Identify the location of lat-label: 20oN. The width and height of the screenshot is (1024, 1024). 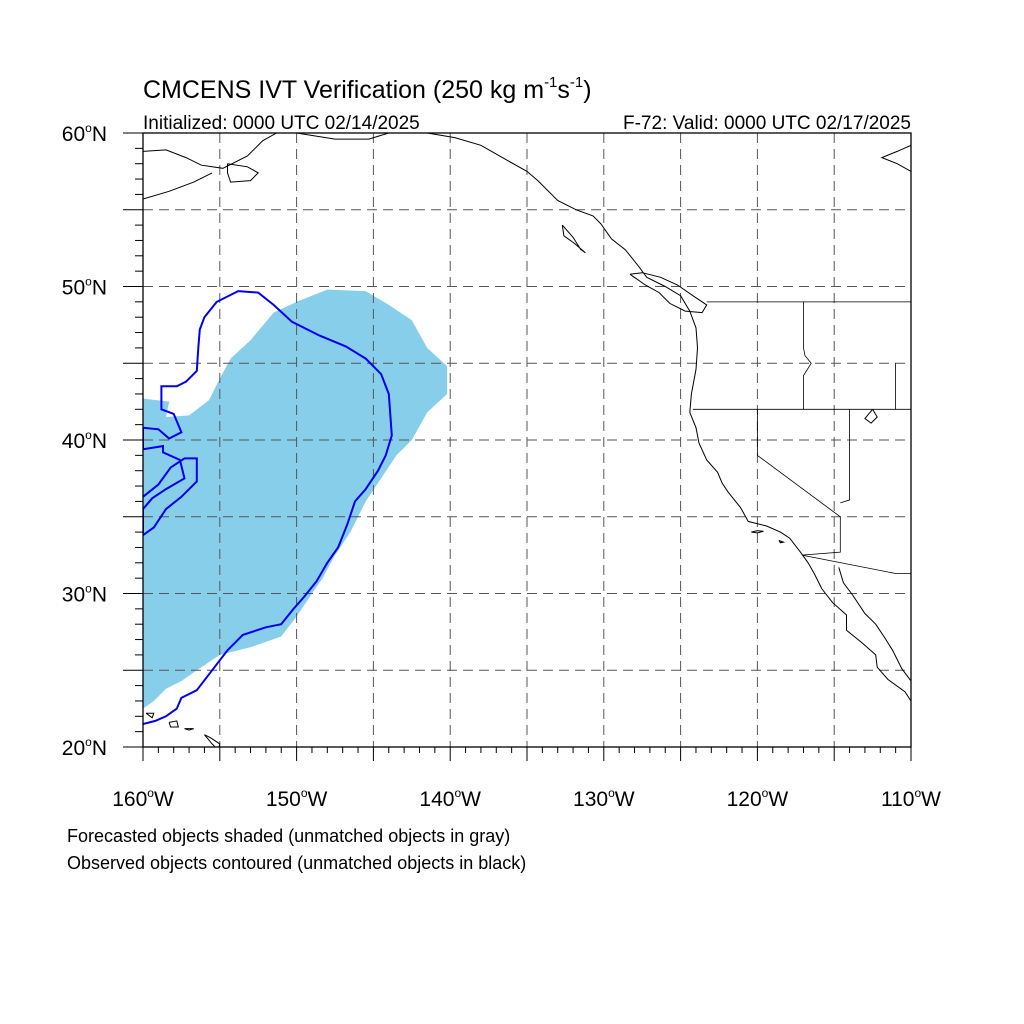
(84, 747).